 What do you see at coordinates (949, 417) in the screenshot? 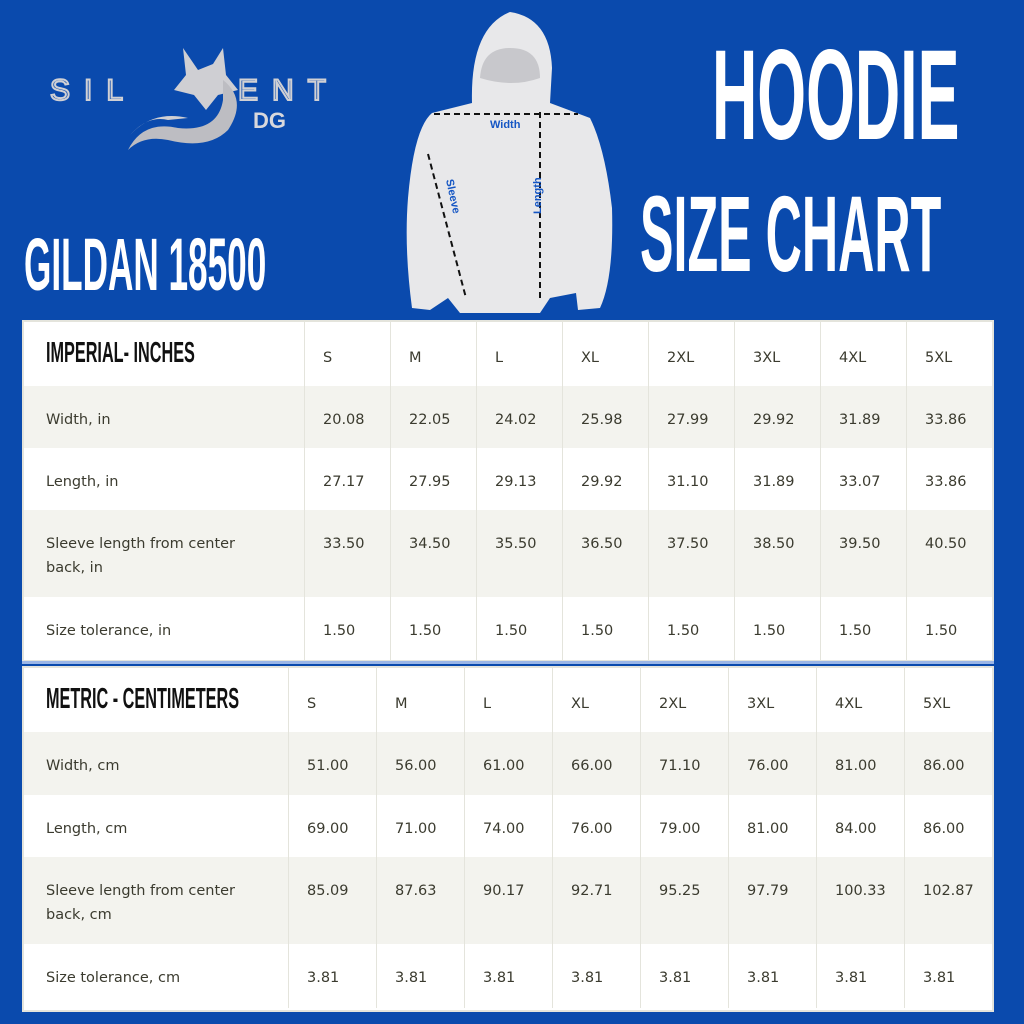
I see `size-value: 33.86` at bounding box center [949, 417].